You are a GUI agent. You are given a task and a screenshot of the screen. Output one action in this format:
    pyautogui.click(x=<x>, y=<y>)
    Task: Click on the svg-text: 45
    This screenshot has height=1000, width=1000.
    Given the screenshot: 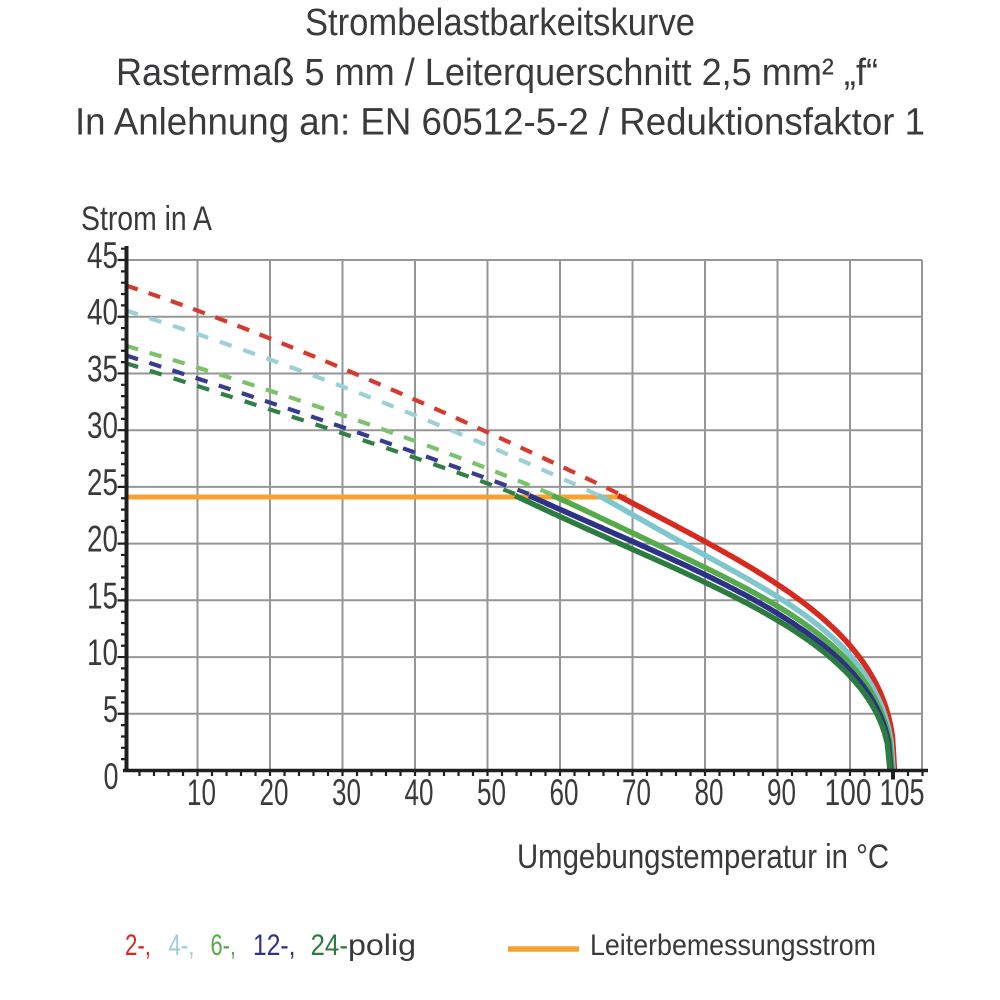 What is the action you would take?
    pyautogui.click(x=102, y=255)
    